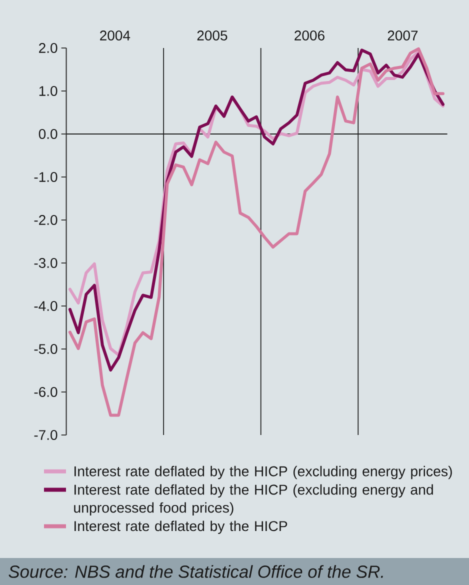 The height and width of the screenshot is (585, 469). What do you see at coordinates (403, 35) in the screenshot?
I see `x-tick-label: 2007` at bounding box center [403, 35].